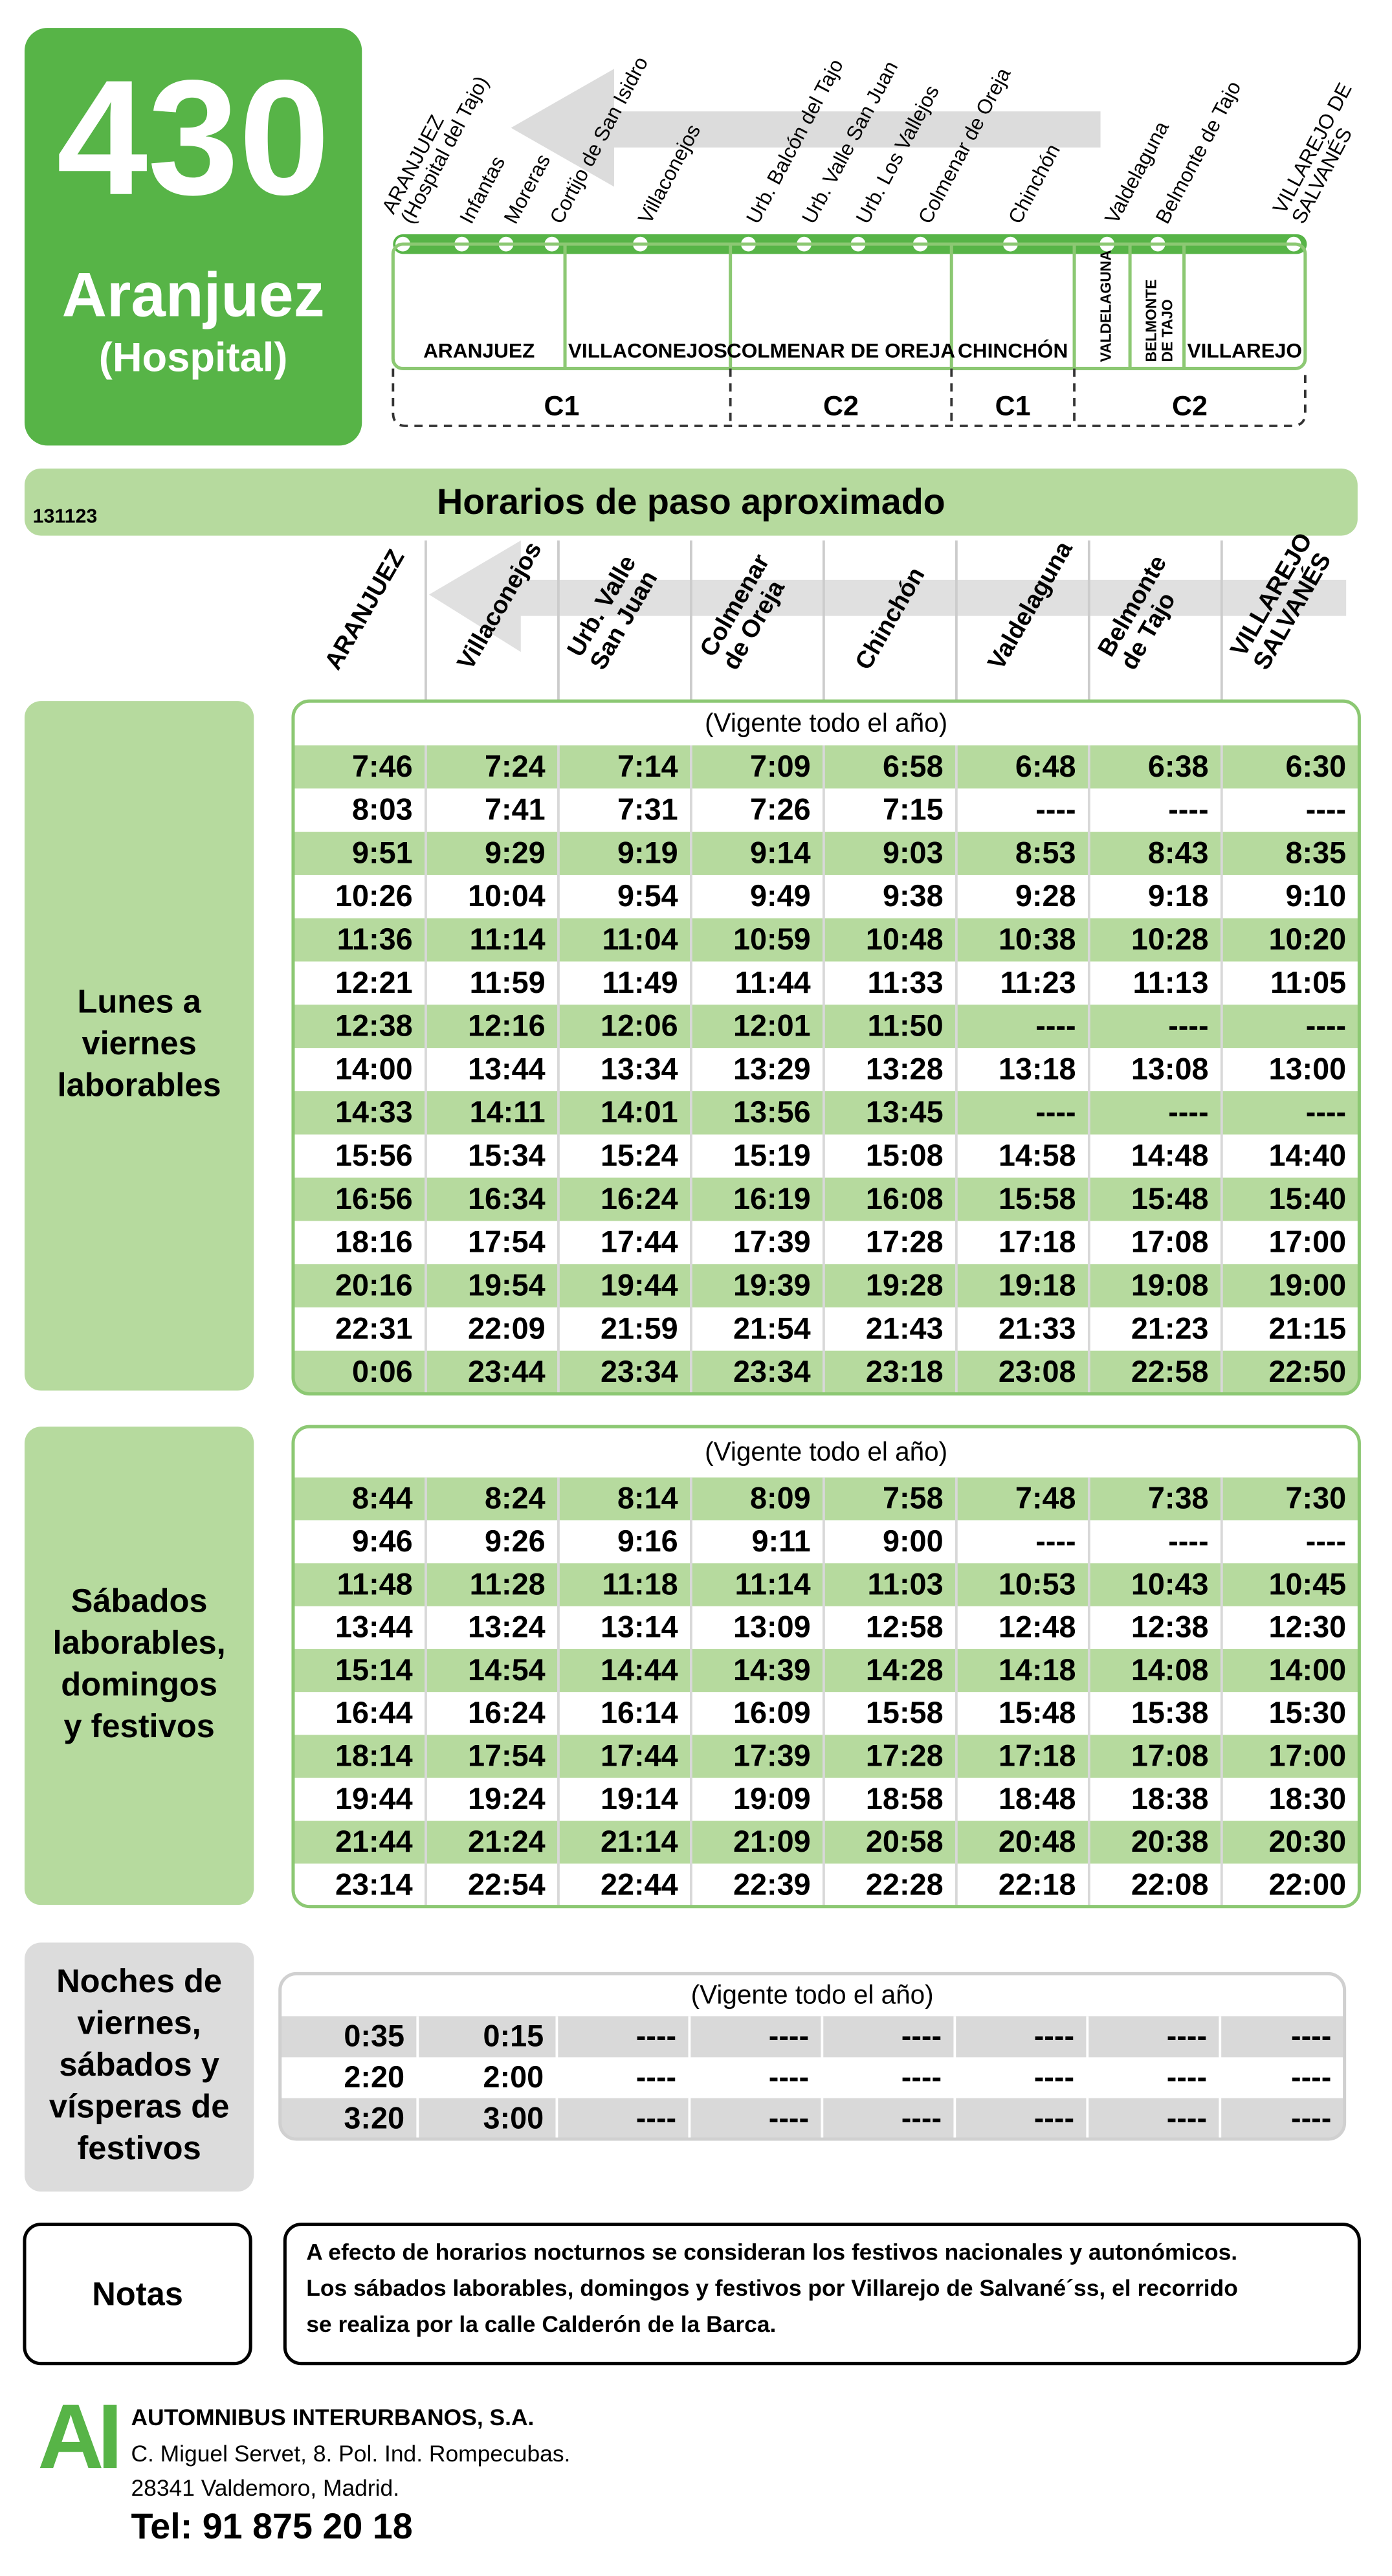 The height and width of the screenshot is (2576, 1392). I want to click on time-cell: 6:58, so click(913, 766).